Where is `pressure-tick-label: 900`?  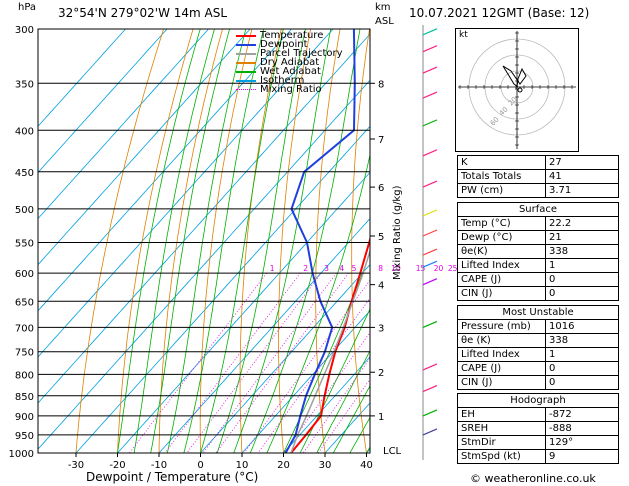
pressure-tick-label: 900 is located at coordinates (24, 417).